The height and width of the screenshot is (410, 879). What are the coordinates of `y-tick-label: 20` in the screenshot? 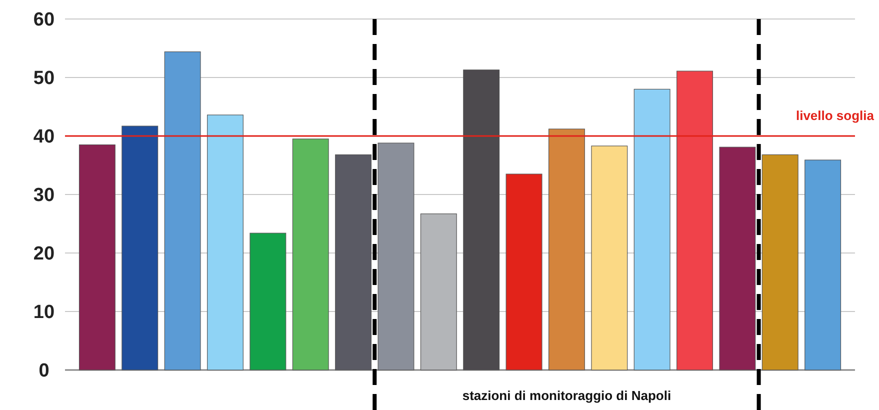 It's located at (44, 254).